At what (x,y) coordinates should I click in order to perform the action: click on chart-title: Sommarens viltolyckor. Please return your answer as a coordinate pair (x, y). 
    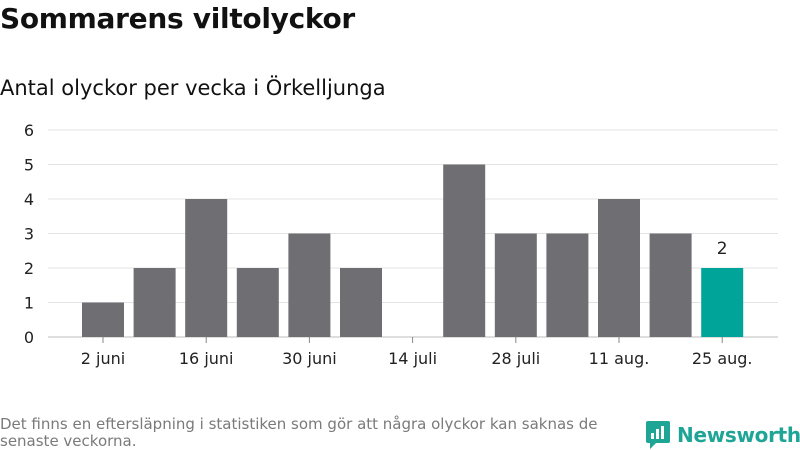
    Looking at the image, I should click on (177, 18).